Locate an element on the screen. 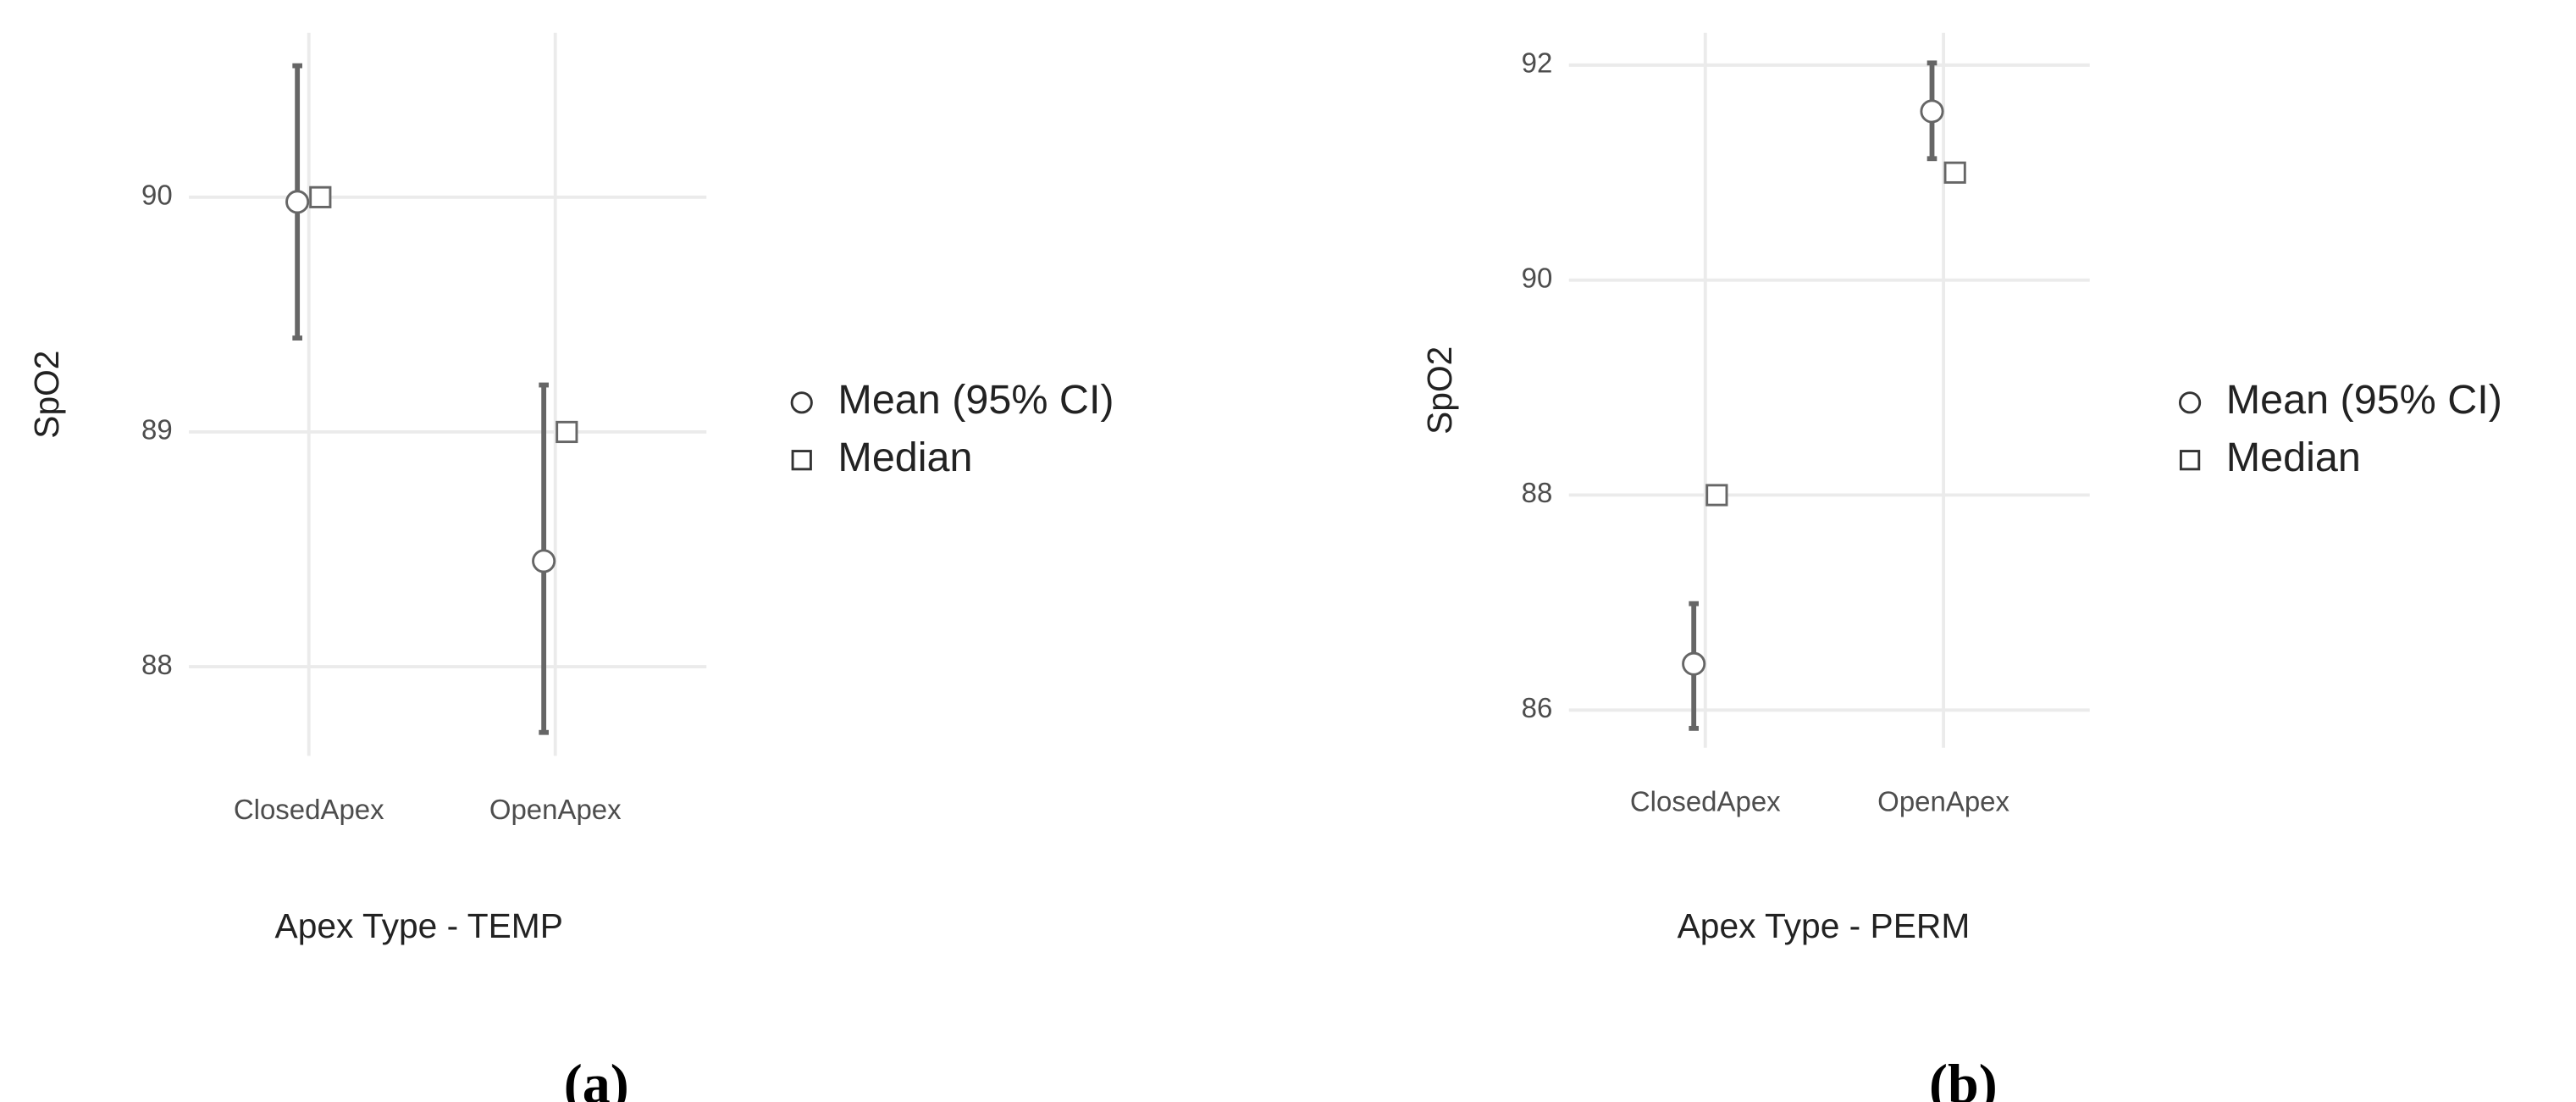 Image resolution: width=2576 pixels, height=1102 pixels. x-axis-title: Apex Type - PERM is located at coordinates (1825, 925).